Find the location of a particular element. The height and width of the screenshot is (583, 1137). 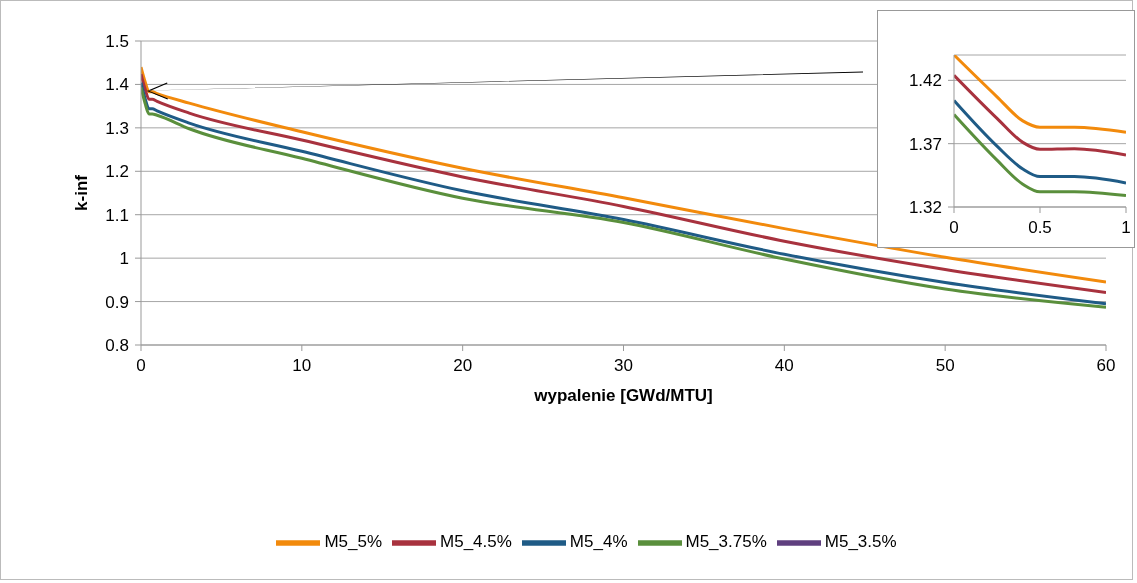

x-tick-label: 30 is located at coordinates (623, 366).